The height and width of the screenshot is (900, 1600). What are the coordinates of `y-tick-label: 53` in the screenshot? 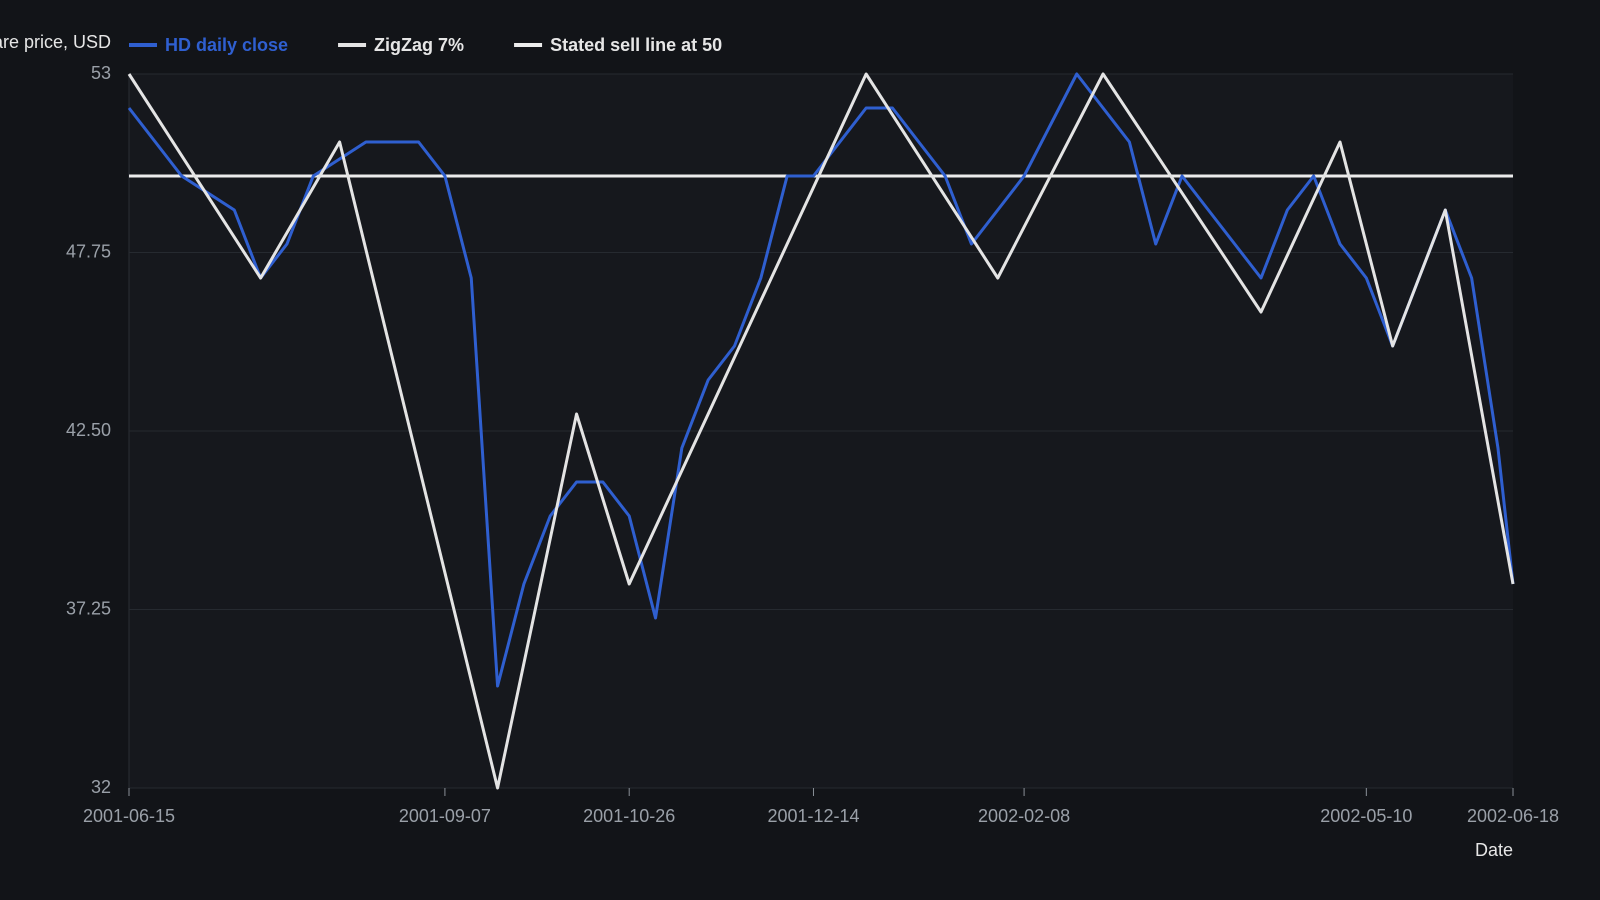 It's located at (101, 73).